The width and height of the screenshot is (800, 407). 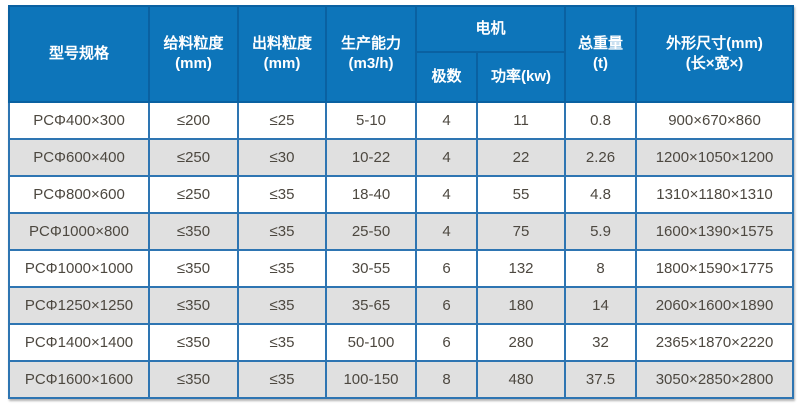 I want to click on table-cell: 1200×1050×1200, so click(x=715, y=157).